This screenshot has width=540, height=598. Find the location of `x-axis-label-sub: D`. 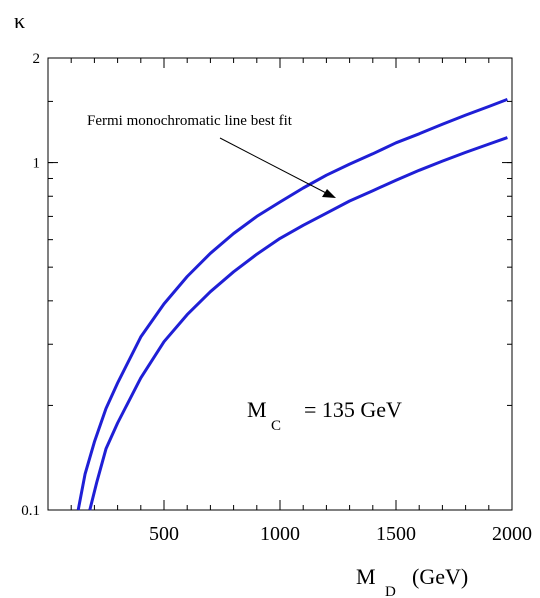

x-axis-label-sub: D is located at coordinates (390, 591).